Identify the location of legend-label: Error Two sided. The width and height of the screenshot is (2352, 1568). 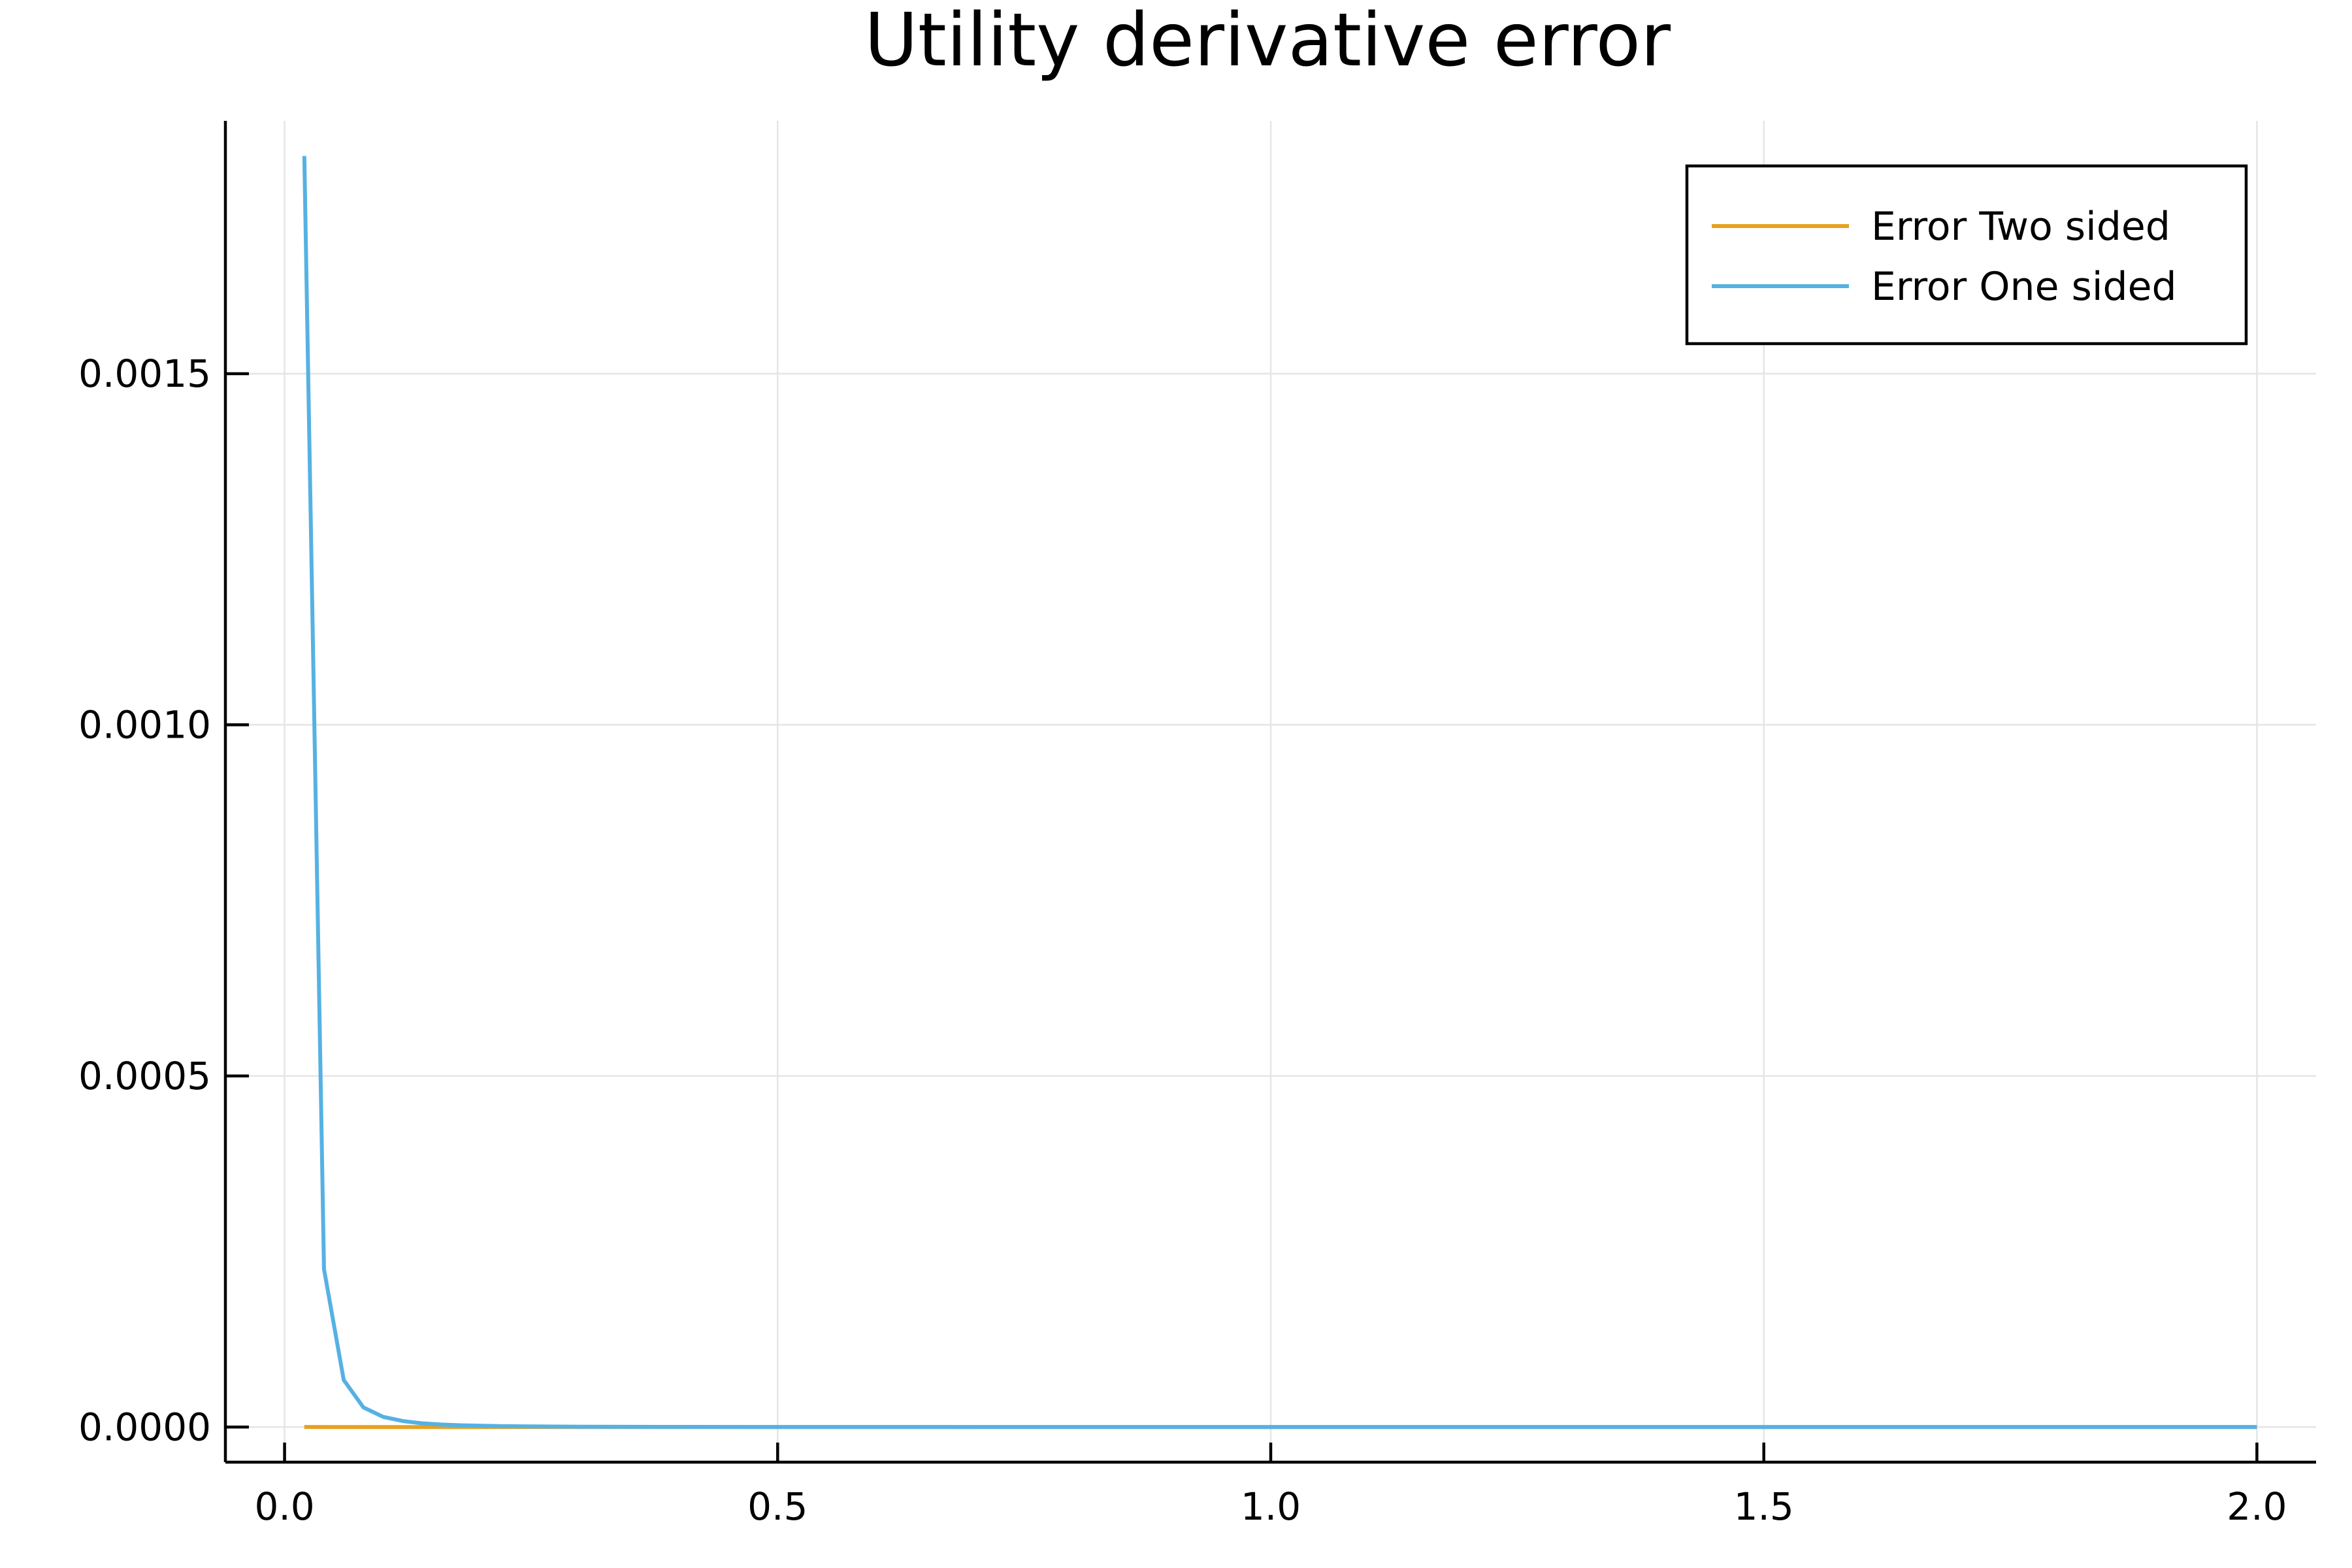
(2020, 227).